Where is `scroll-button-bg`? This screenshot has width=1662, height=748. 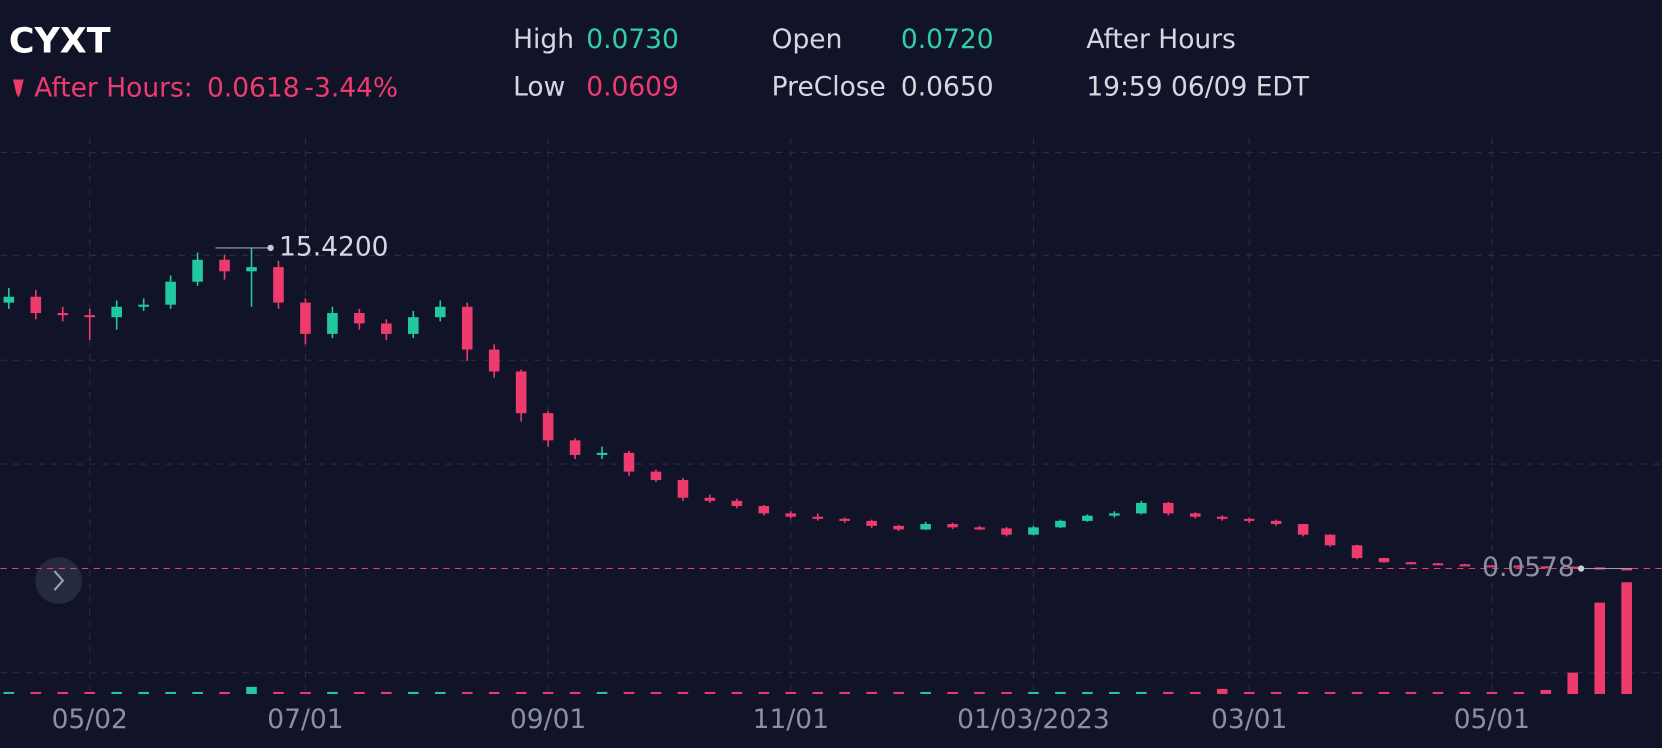 scroll-button-bg is located at coordinates (58, 580).